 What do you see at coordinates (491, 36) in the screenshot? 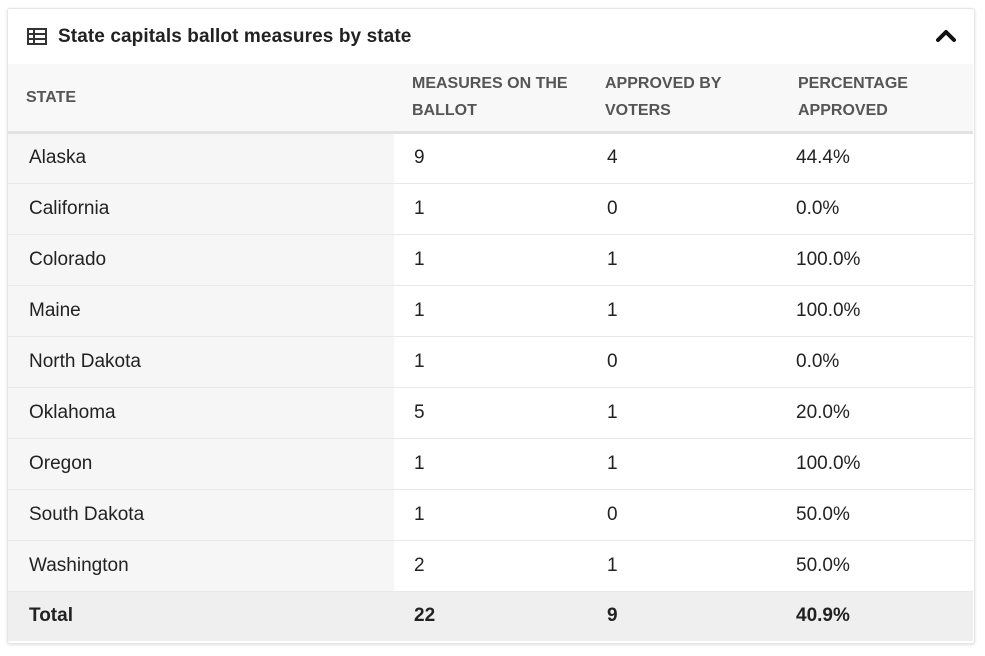
I see `card-header: State capitals ballot measures by state` at bounding box center [491, 36].